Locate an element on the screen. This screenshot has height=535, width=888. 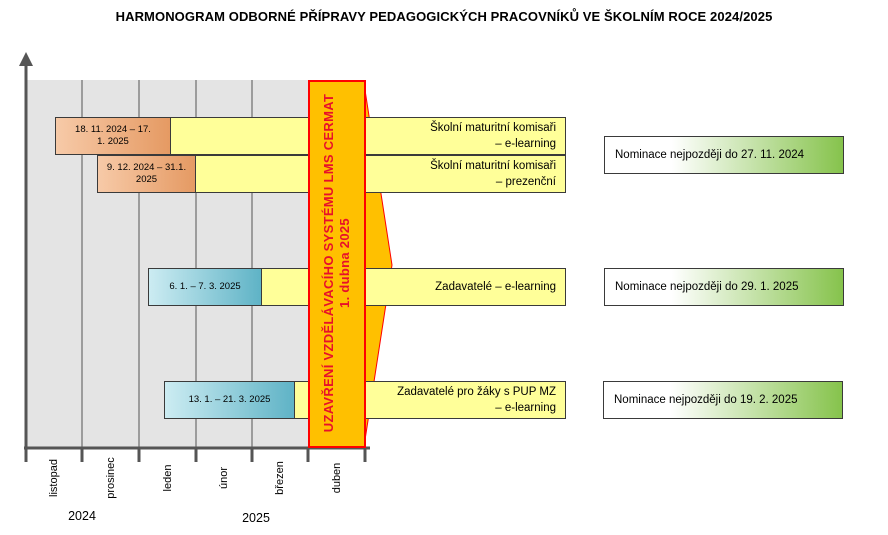
activity-label-2-line-1: Školní maturitní komisaři is located at coordinates (493, 166).